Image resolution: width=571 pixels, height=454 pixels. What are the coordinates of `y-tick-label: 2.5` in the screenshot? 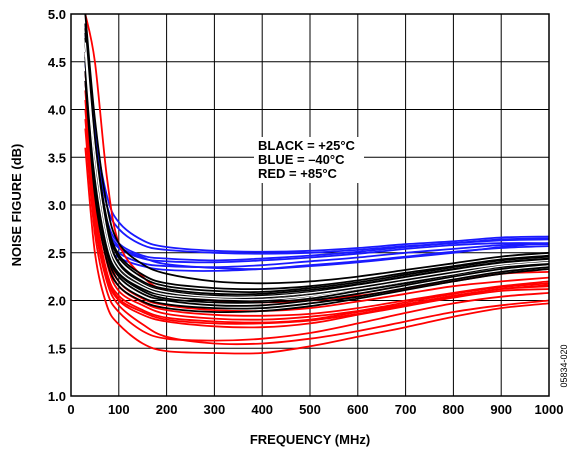 It's located at (57, 253).